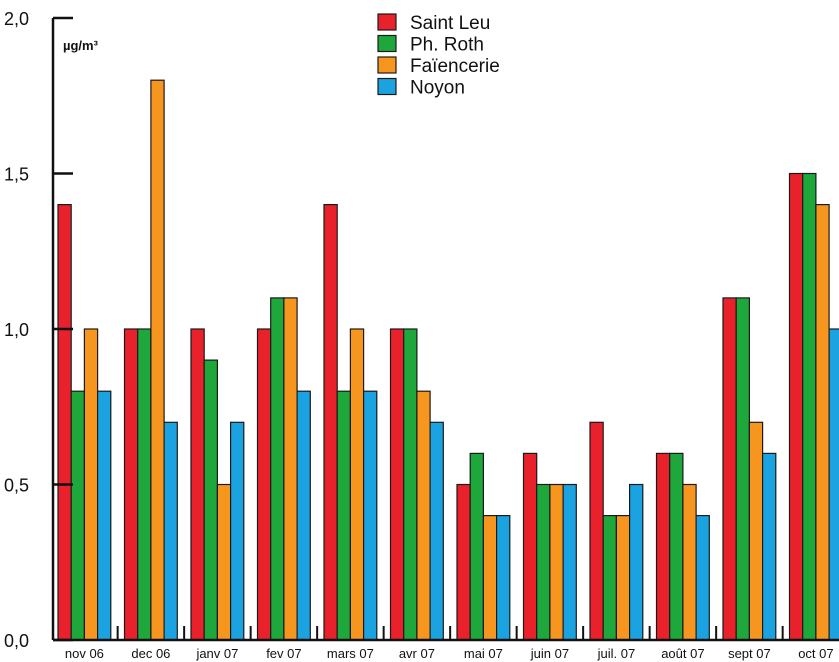  What do you see at coordinates (822, 422) in the screenshot?
I see `bar-oct-07-fa-encerie` at bounding box center [822, 422].